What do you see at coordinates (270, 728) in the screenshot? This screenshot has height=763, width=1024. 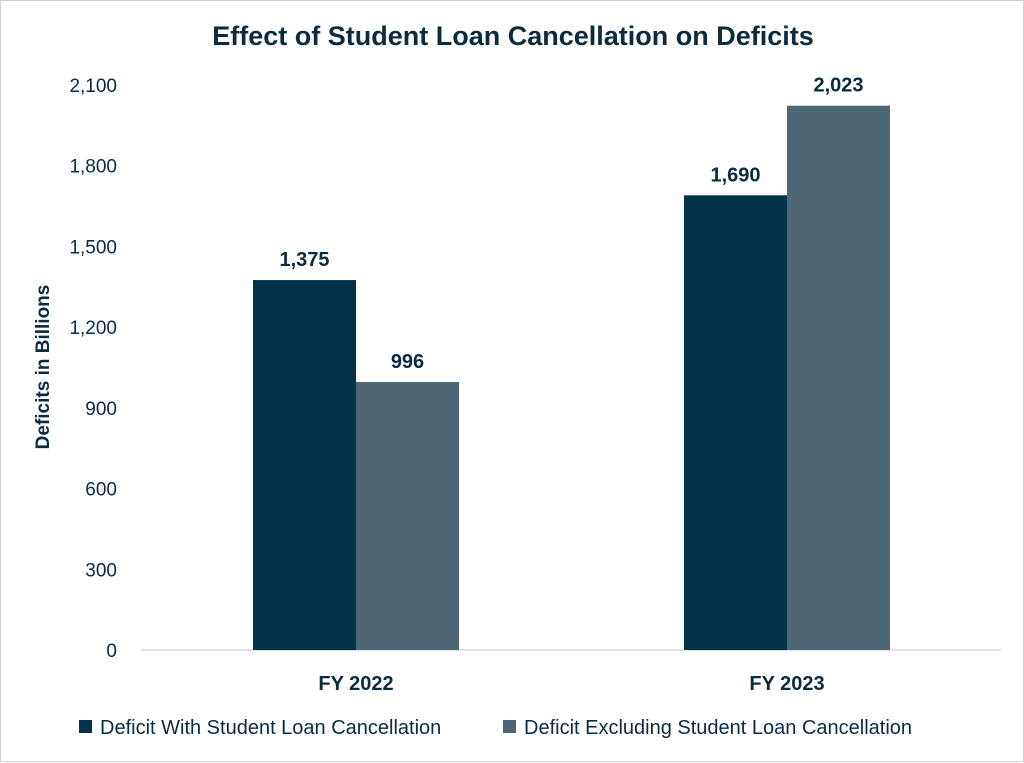 I see `legend-label: Deficit With Student Loan Cancellation` at bounding box center [270, 728].